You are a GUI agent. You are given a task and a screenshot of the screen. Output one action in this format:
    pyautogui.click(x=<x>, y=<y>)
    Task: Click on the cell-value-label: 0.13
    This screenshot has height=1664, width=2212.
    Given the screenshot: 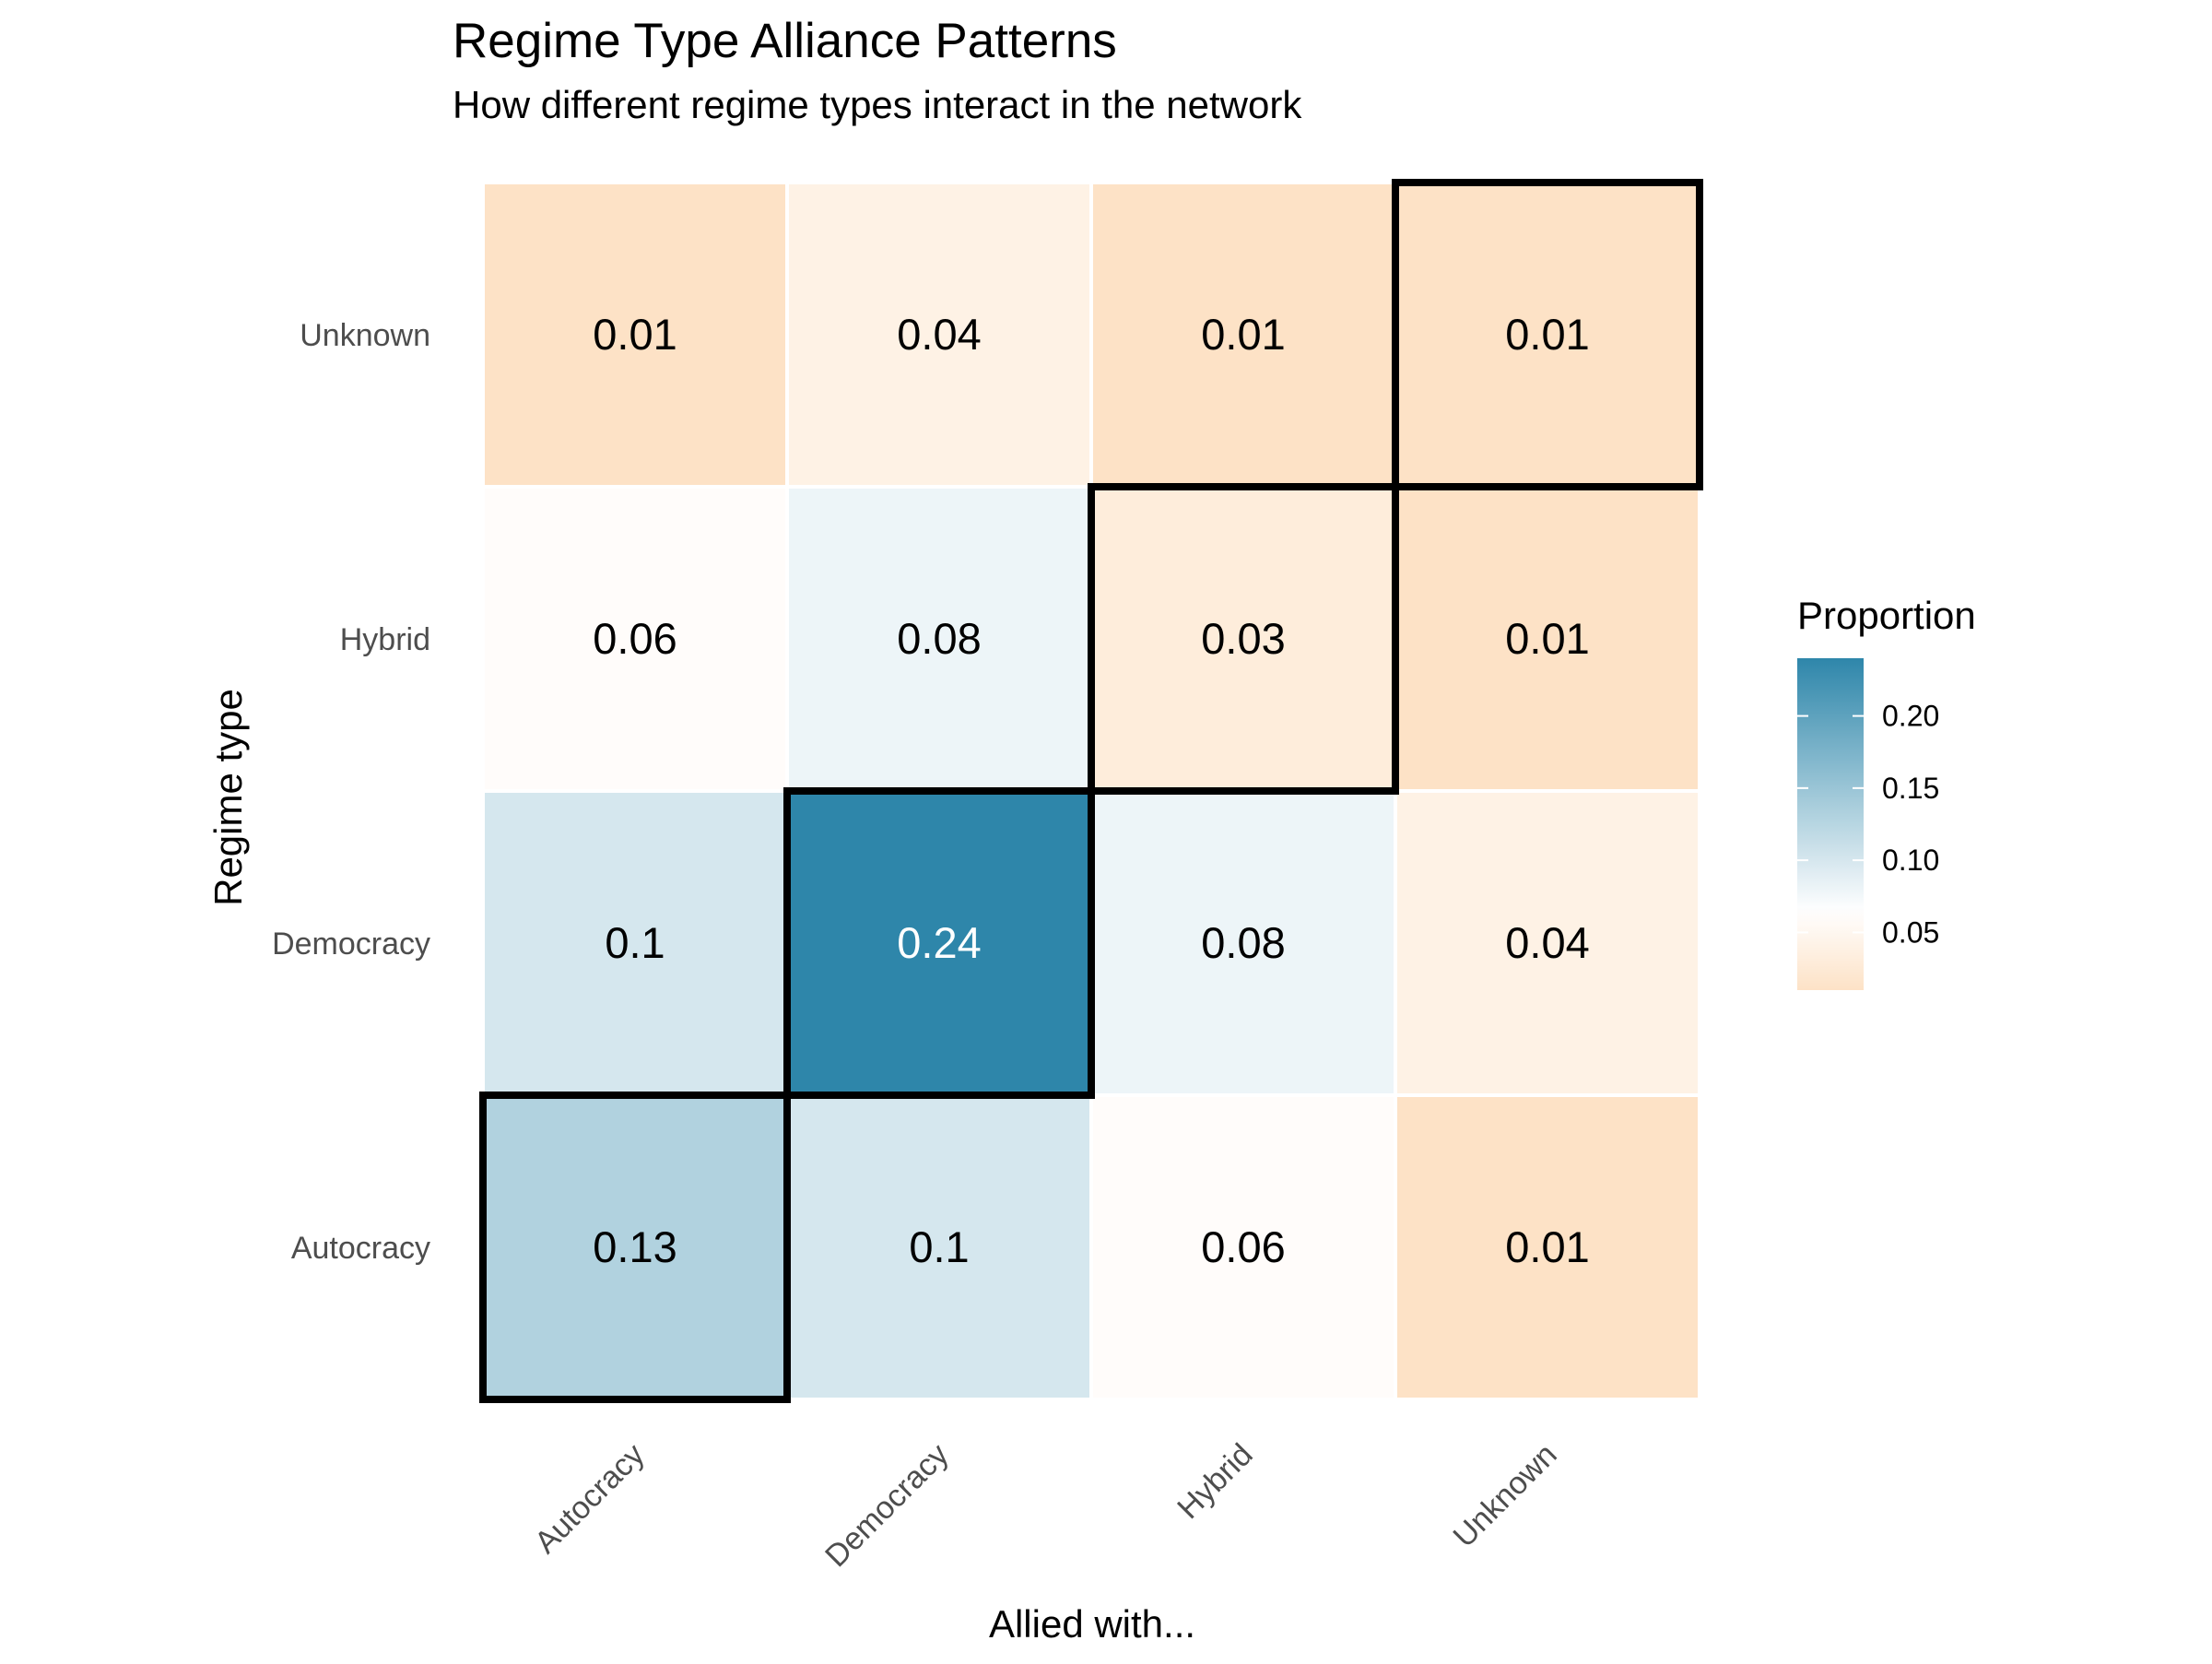 What is the action you would take?
    pyautogui.click(x=635, y=1246)
    